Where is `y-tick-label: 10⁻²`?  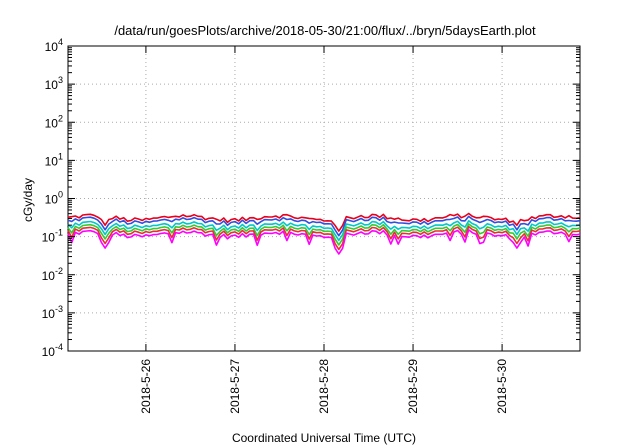
y-tick-label: 10⁻² is located at coordinates (52, 274).